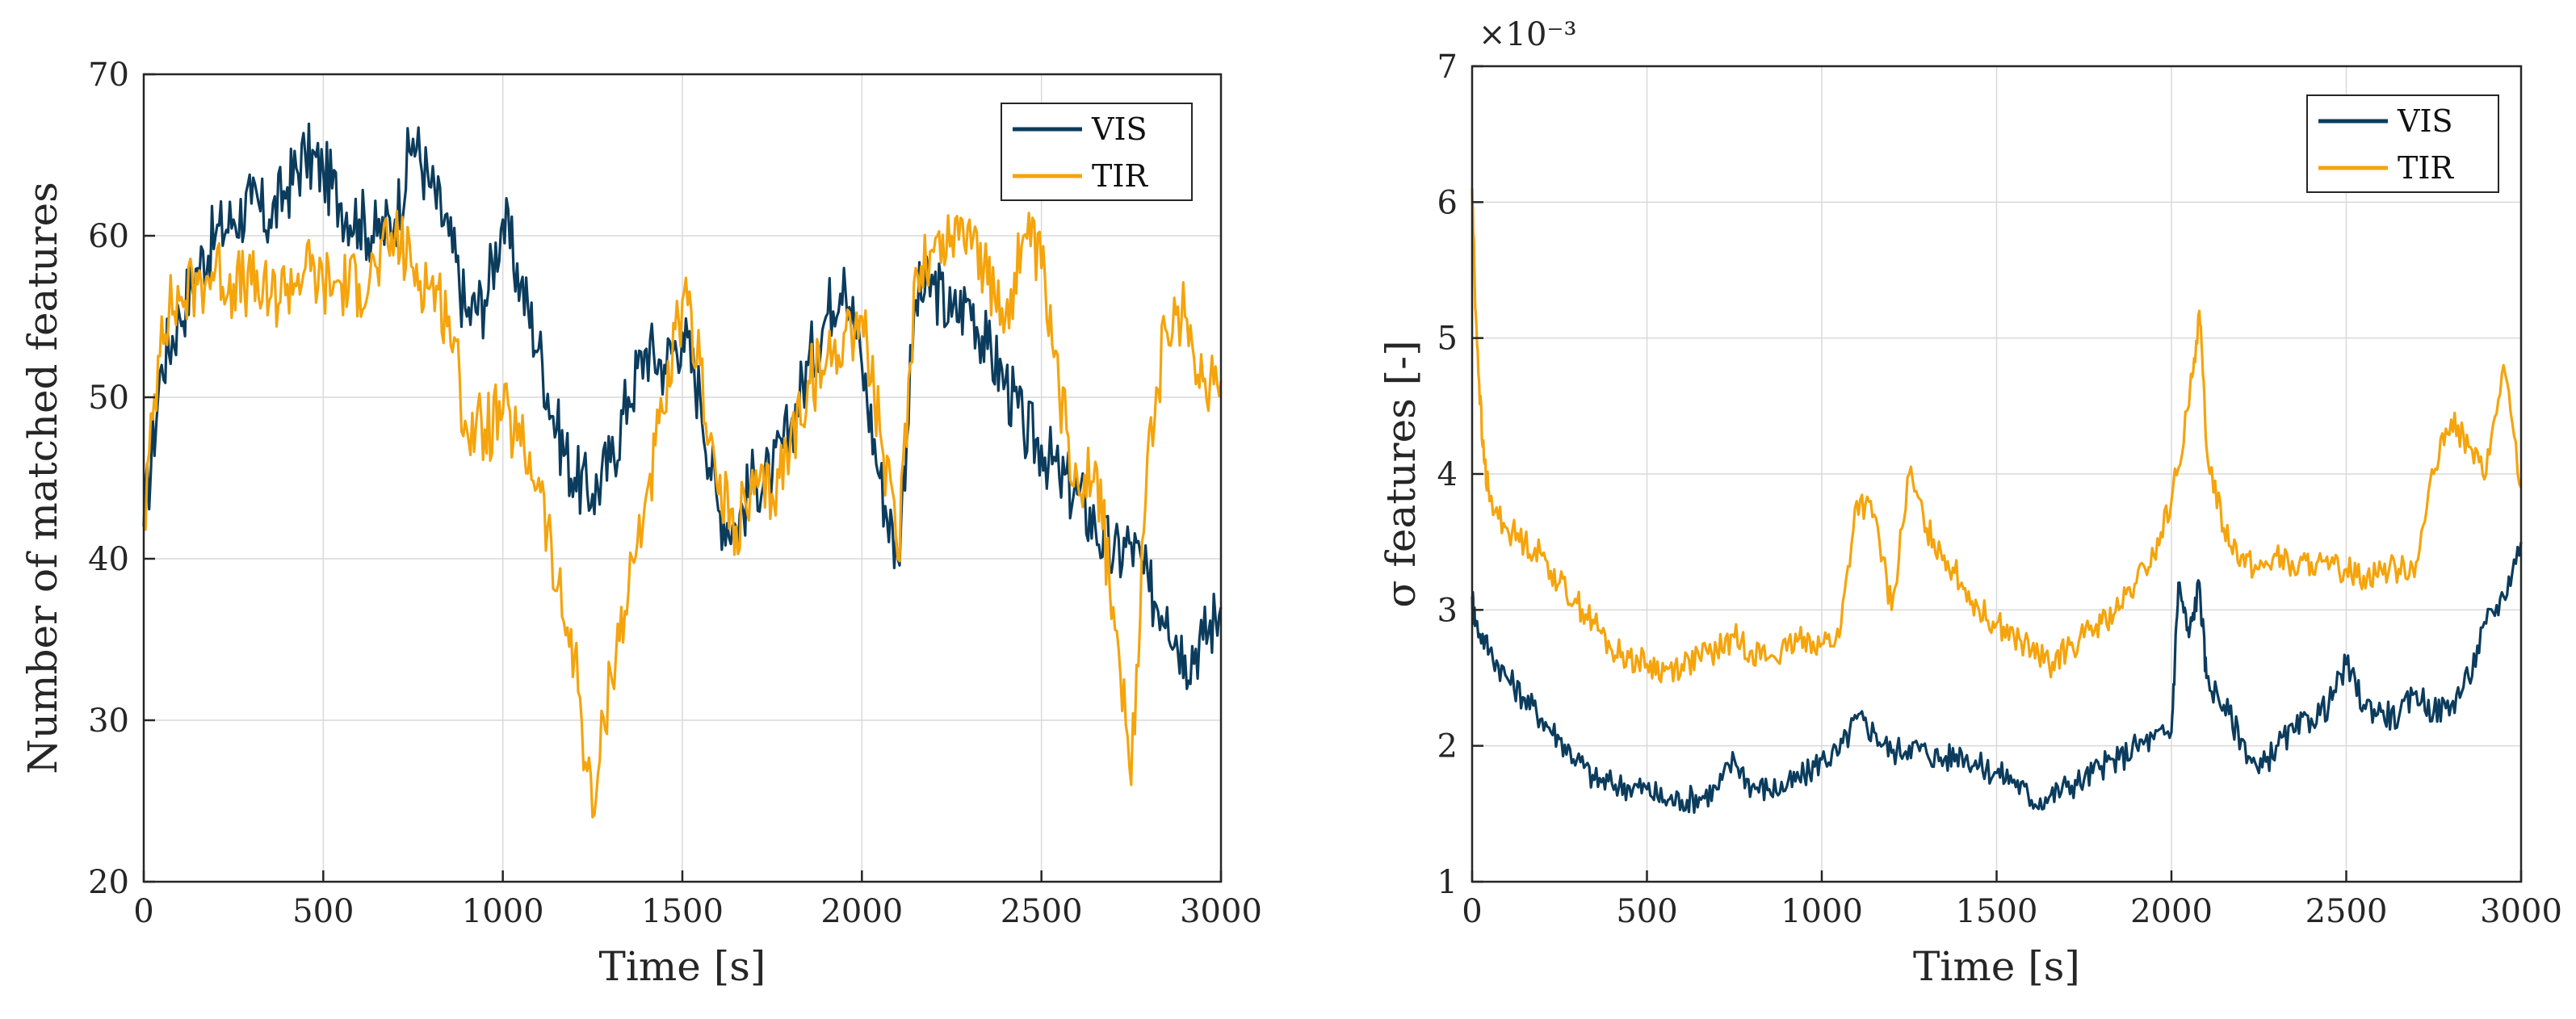 This screenshot has height=1019, width=2576. I want to click on left-y-ticks: 20 30 40 50 60 70, so click(121, 479).